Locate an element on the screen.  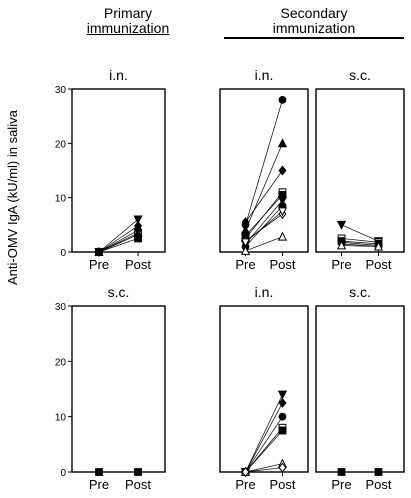
primary-immunization-header: Primary immunization is located at coordinates (128, 21).